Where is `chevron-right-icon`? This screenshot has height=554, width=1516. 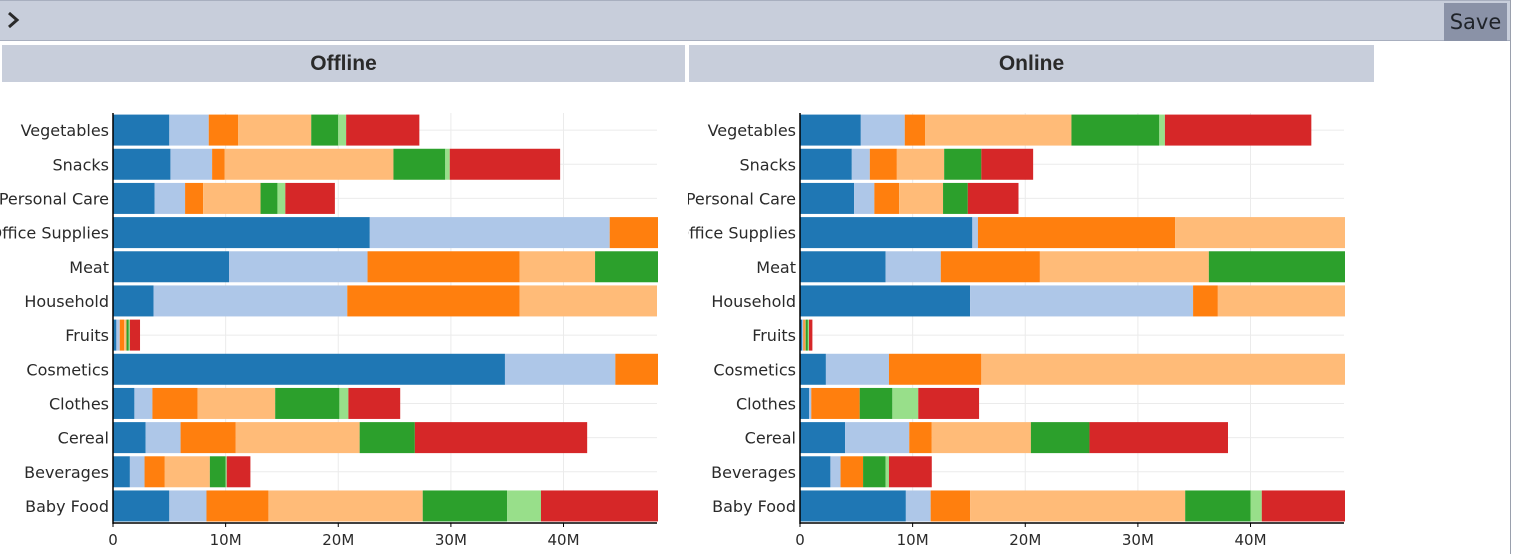 chevron-right-icon is located at coordinates (13, 20).